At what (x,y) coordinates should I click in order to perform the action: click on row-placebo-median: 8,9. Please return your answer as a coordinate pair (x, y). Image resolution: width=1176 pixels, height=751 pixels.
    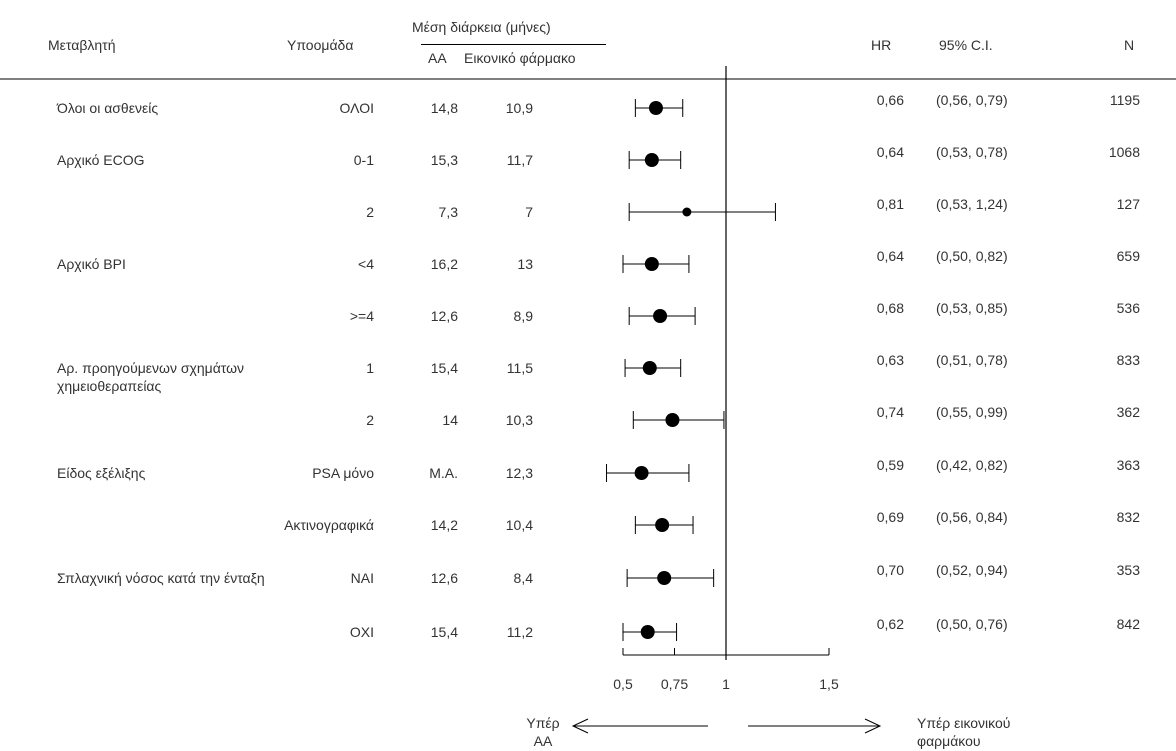
    Looking at the image, I should click on (523, 316).